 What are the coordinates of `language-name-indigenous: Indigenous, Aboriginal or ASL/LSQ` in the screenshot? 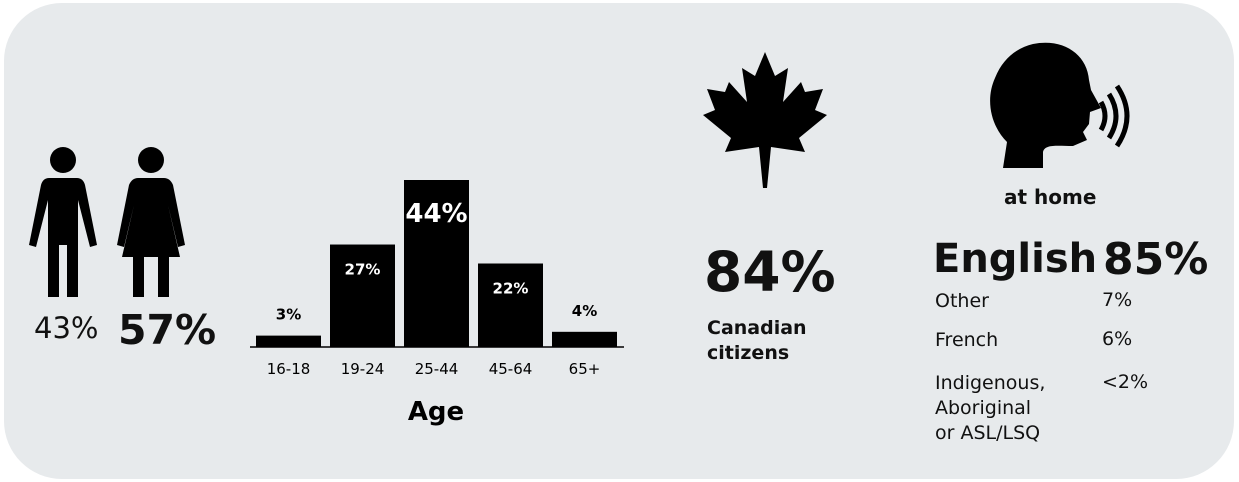 It's located at (990, 408).